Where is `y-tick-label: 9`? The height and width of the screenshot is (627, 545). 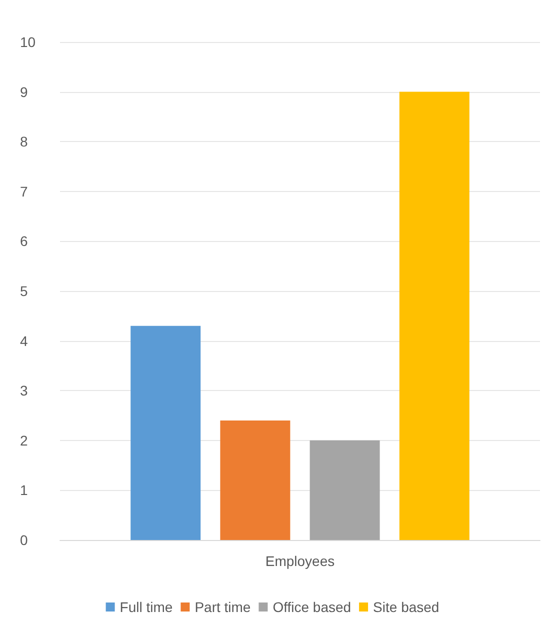
y-tick-label: 9 is located at coordinates (24, 92).